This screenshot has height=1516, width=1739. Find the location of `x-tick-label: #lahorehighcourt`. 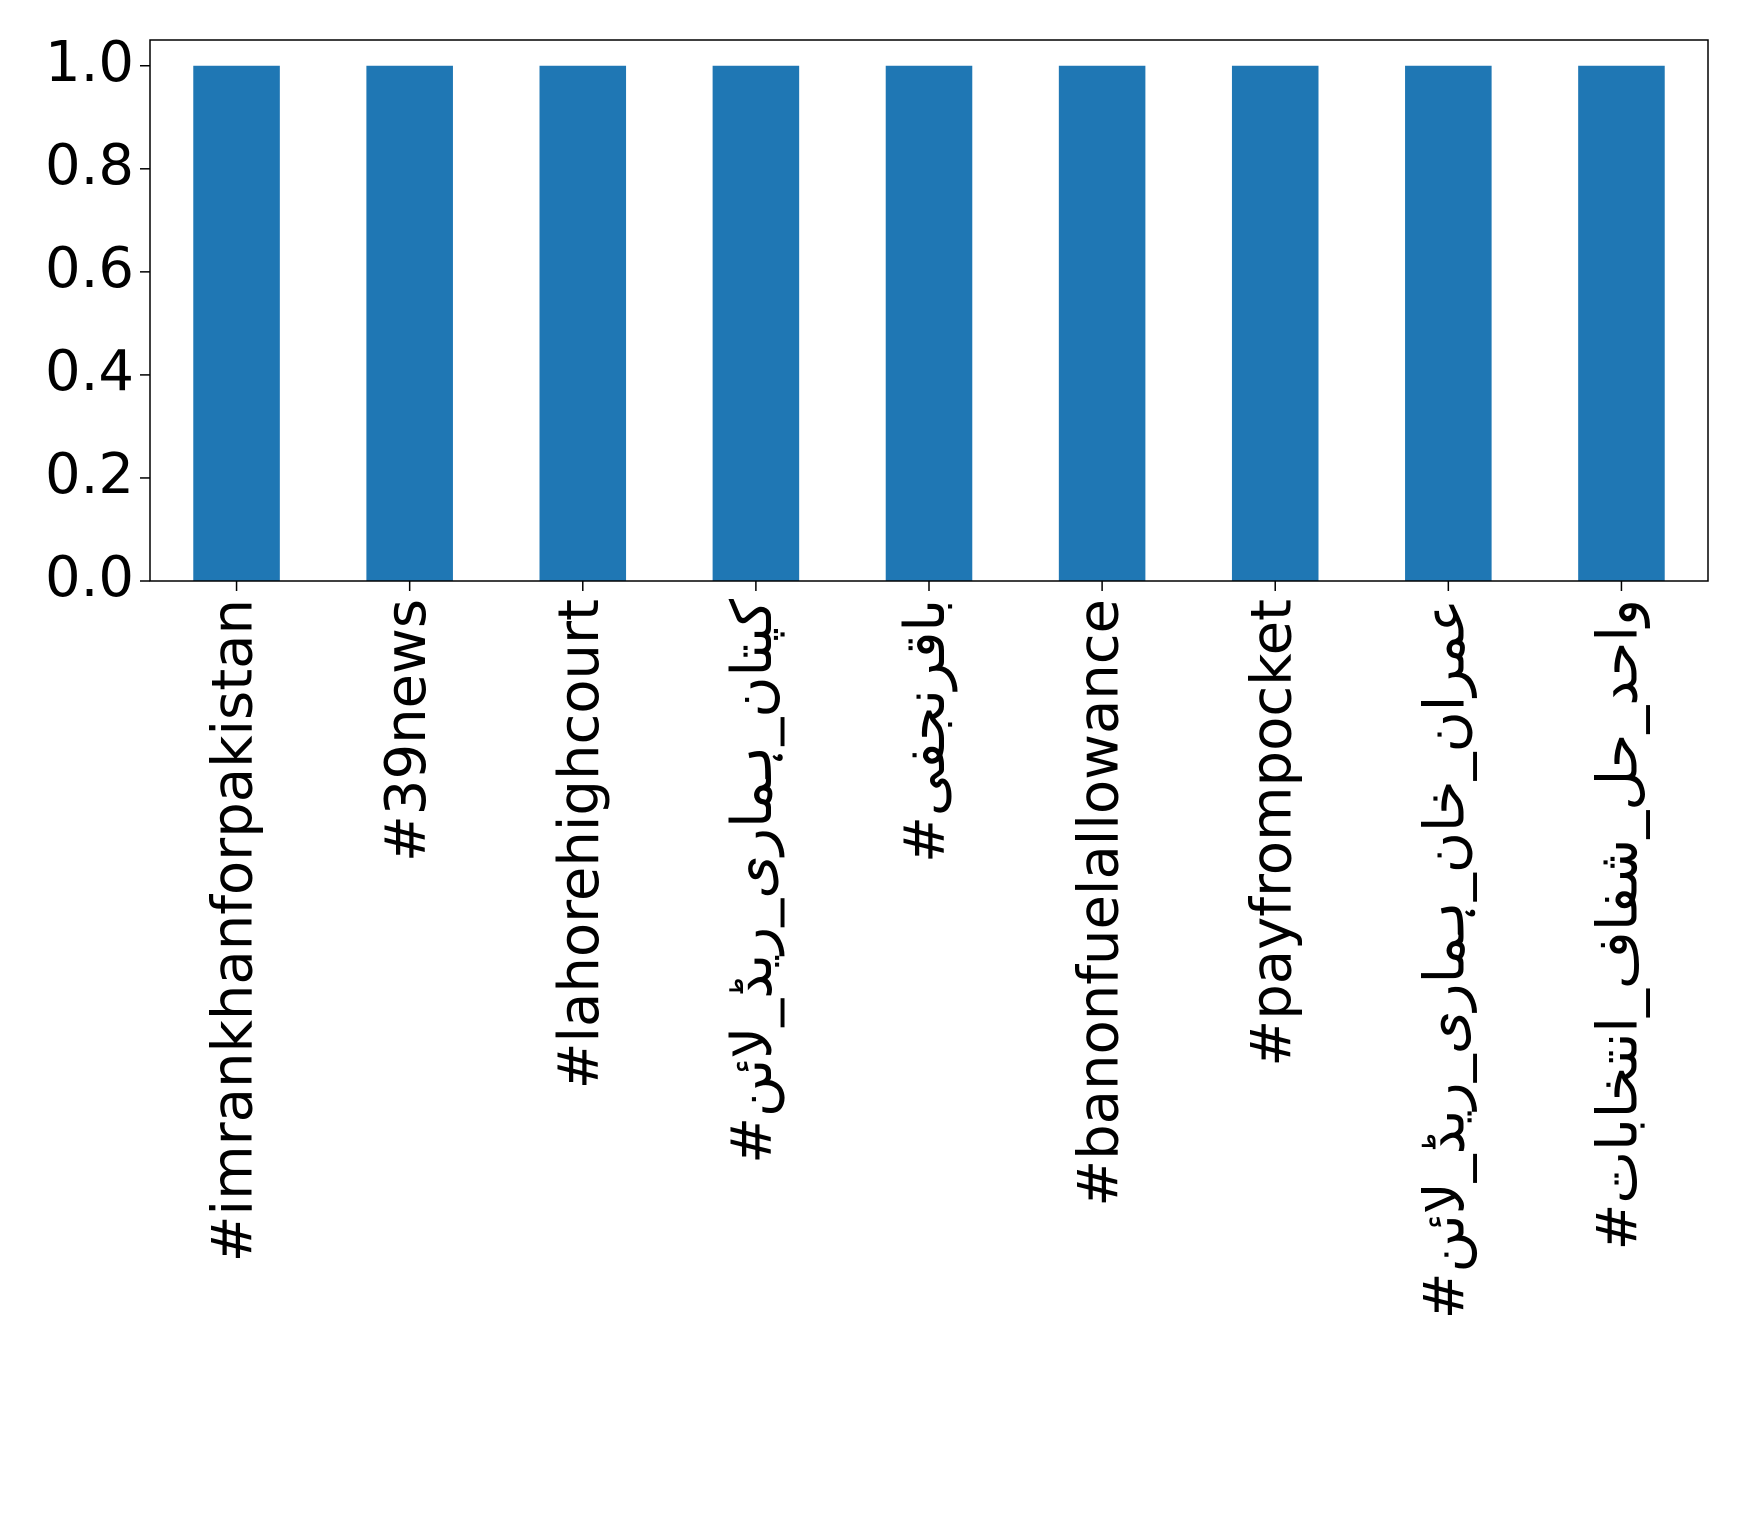

x-tick-label: #lahorehighcourt is located at coordinates (579, 844).